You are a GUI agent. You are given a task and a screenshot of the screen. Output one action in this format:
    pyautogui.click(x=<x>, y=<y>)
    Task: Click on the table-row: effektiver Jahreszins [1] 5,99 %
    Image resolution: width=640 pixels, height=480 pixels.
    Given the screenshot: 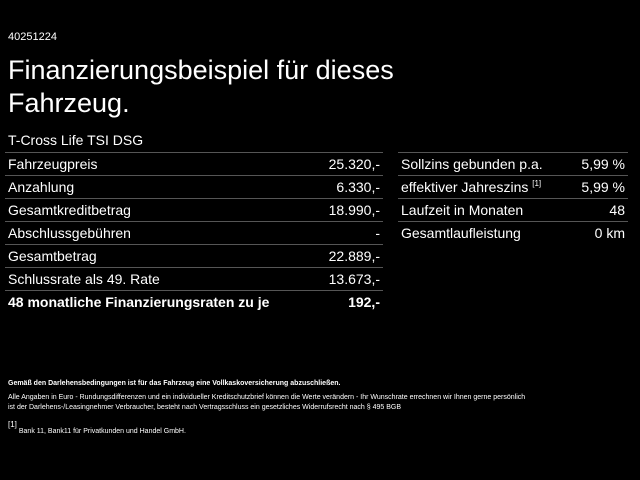 What is the action you would take?
    pyautogui.click(x=513, y=186)
    